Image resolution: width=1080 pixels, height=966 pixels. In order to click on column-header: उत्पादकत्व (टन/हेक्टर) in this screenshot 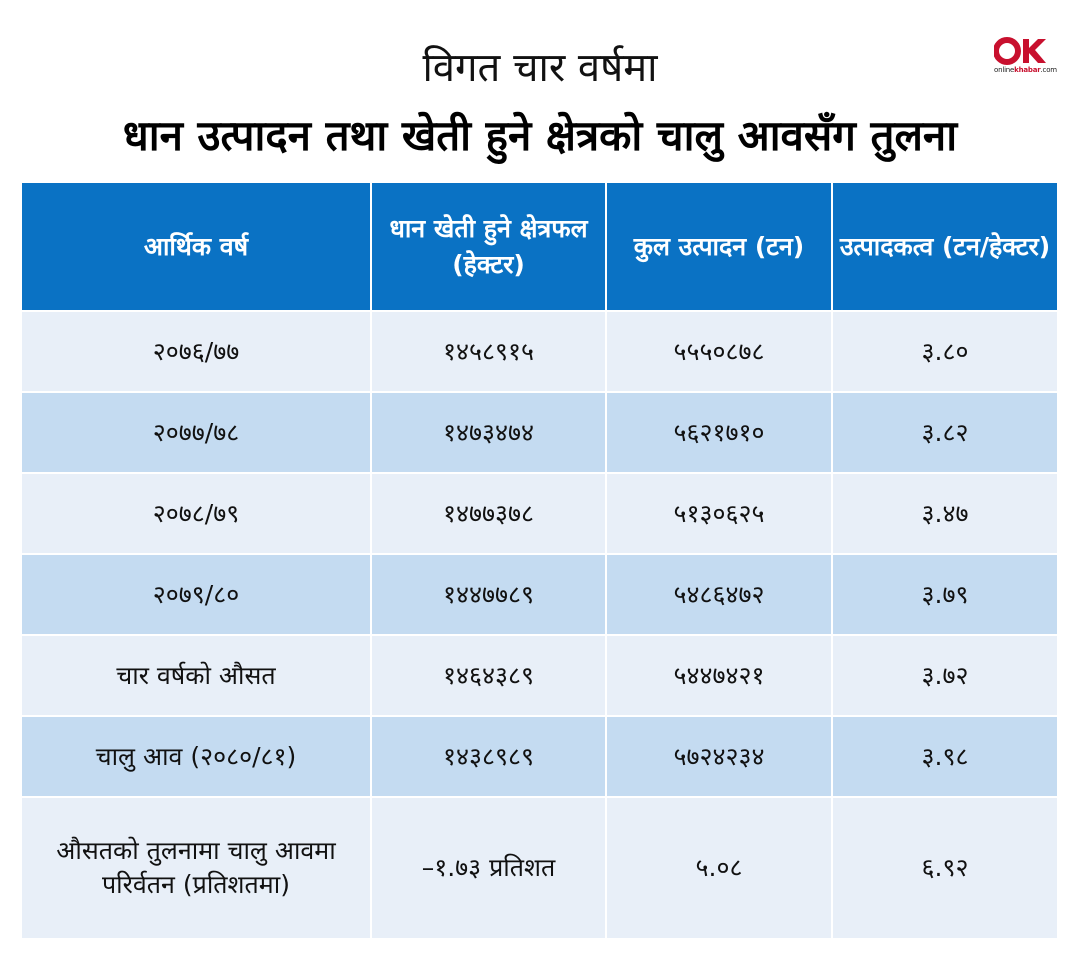, I will do `click(945, 246)`.